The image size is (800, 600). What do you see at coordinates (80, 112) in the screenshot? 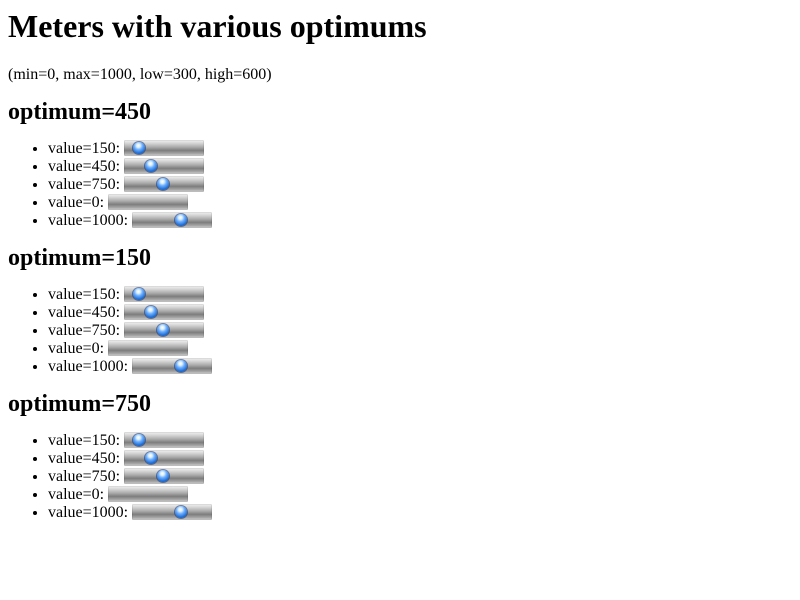
I see `group-heading: optimum=450` at bounding box center [80, 112].